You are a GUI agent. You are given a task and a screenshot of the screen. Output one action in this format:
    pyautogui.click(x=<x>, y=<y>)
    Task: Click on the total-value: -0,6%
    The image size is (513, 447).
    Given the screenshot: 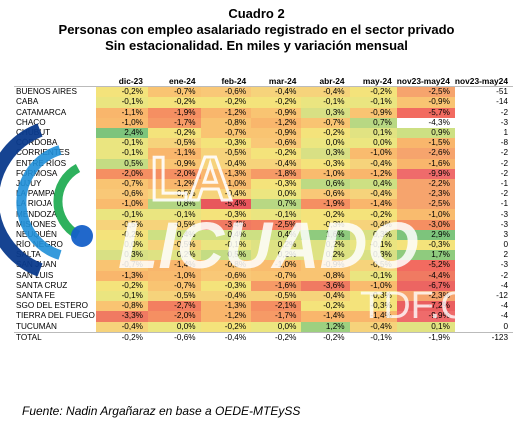 What is the action you would take?
    pyautogui.click(x=174, y=337)
    